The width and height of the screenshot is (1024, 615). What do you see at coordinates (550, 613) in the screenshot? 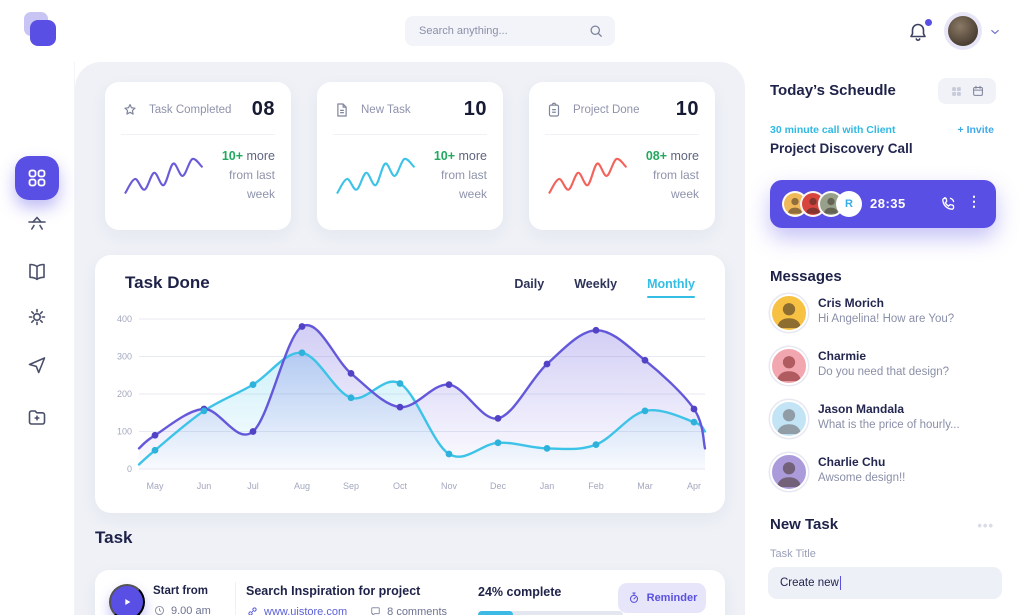
I see `progress-bar` at bounding box center [550, 613].